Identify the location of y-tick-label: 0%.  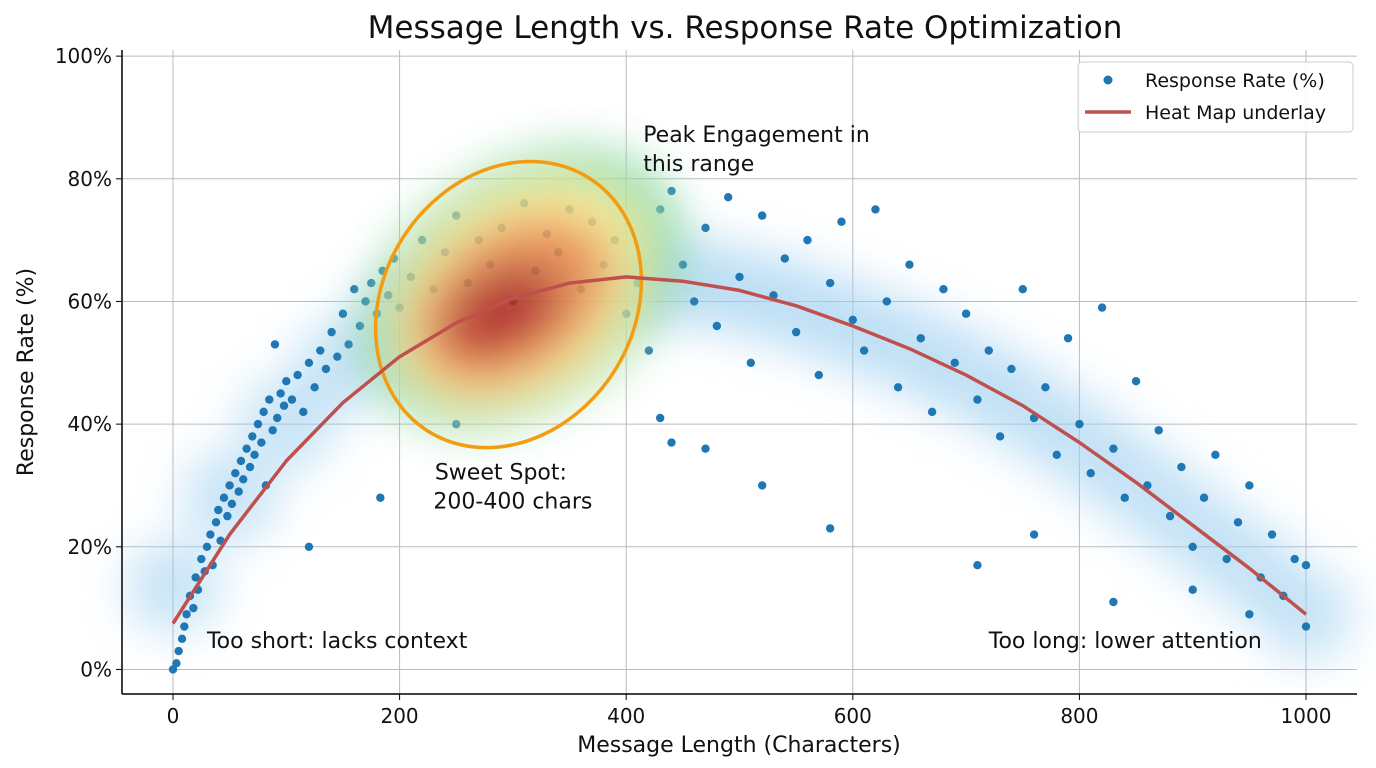
(96, 669).